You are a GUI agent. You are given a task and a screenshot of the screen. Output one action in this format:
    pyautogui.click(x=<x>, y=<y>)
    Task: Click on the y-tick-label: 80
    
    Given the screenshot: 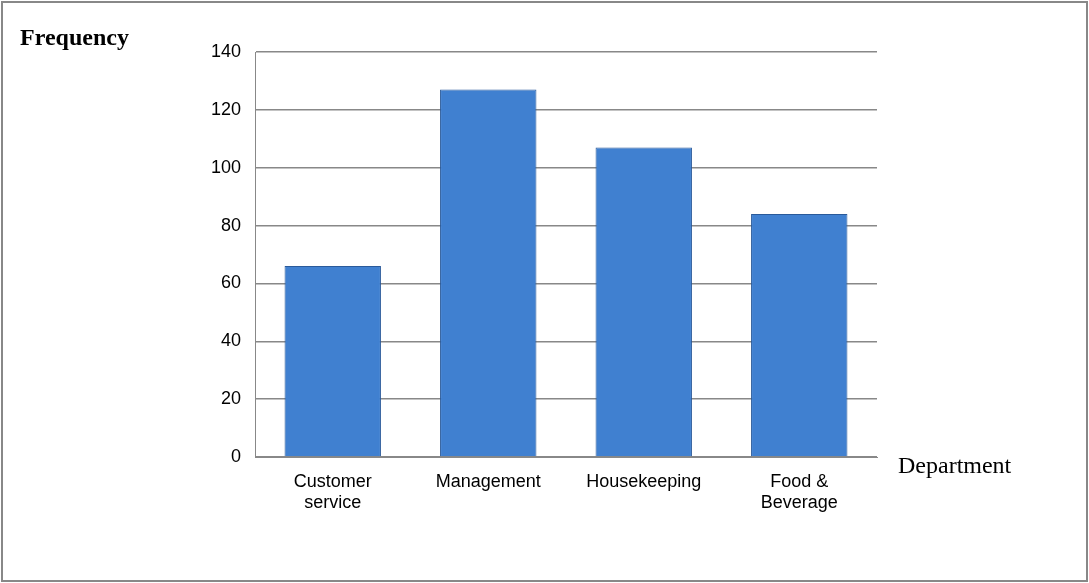 What is the action you would take?
    pyautogui.click(x=230, y=224)
    